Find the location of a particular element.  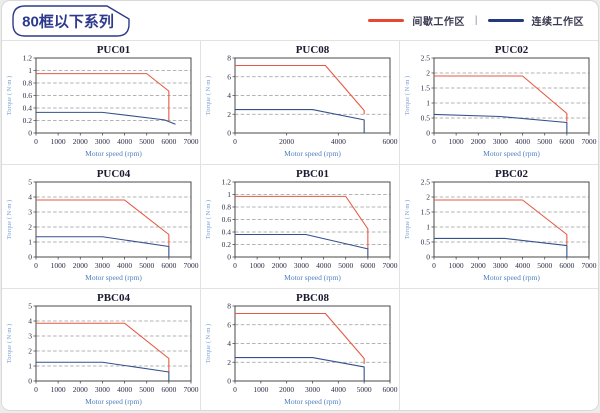

continuous-zone-swatch is located at coordinates (505, 20).